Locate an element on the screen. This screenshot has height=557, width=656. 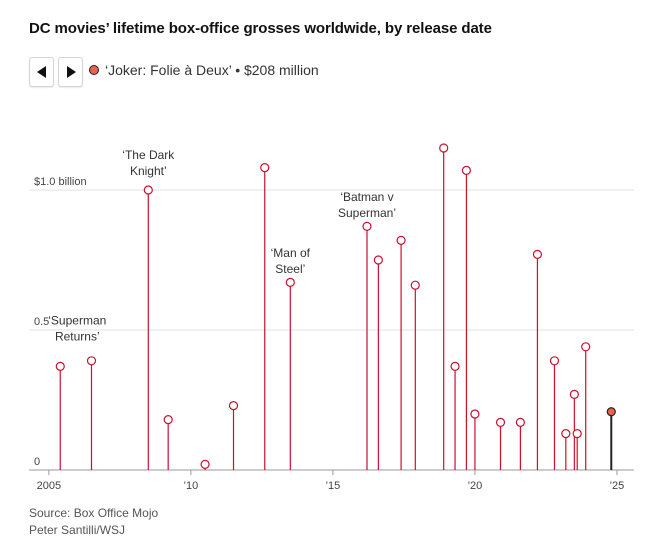
triangle-right-icon is located at coordinates (71, 72).